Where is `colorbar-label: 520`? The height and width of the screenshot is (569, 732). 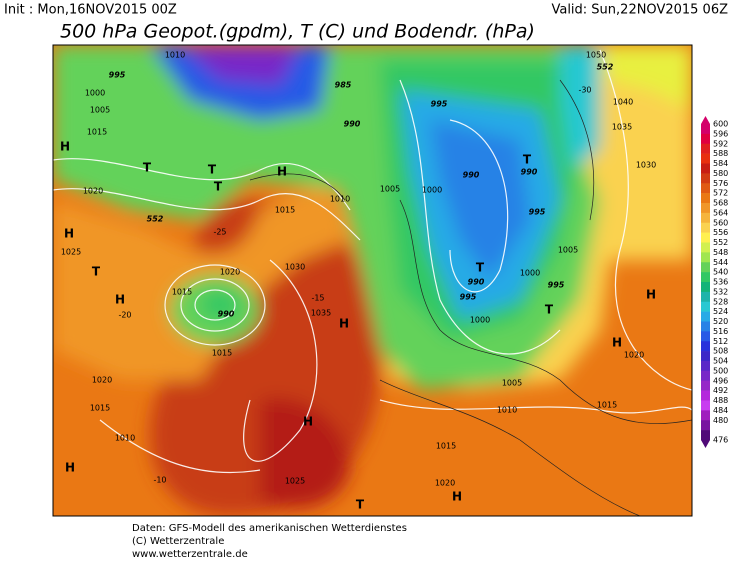 colorbar-label: 520 is located at coordinates (720, 321).